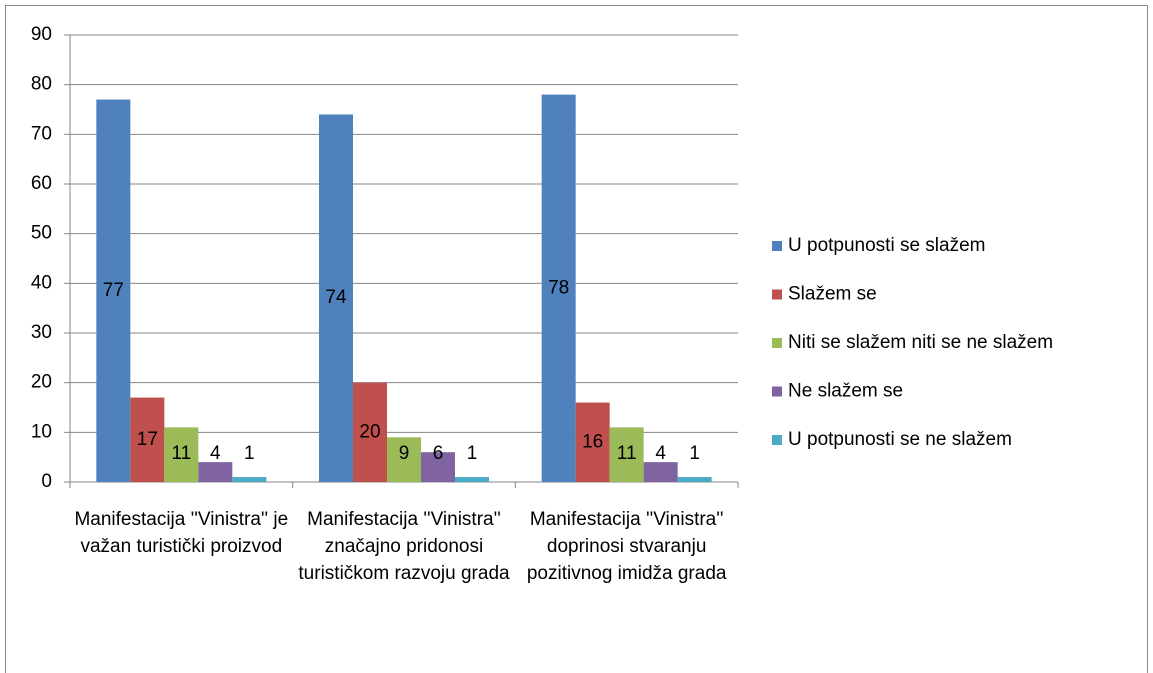 The image size is (1153, 673). What do you see at coordinates (832, 294) in the screenshot?
I see `legend-label: Slažem se` at bounding box center [832, 294].